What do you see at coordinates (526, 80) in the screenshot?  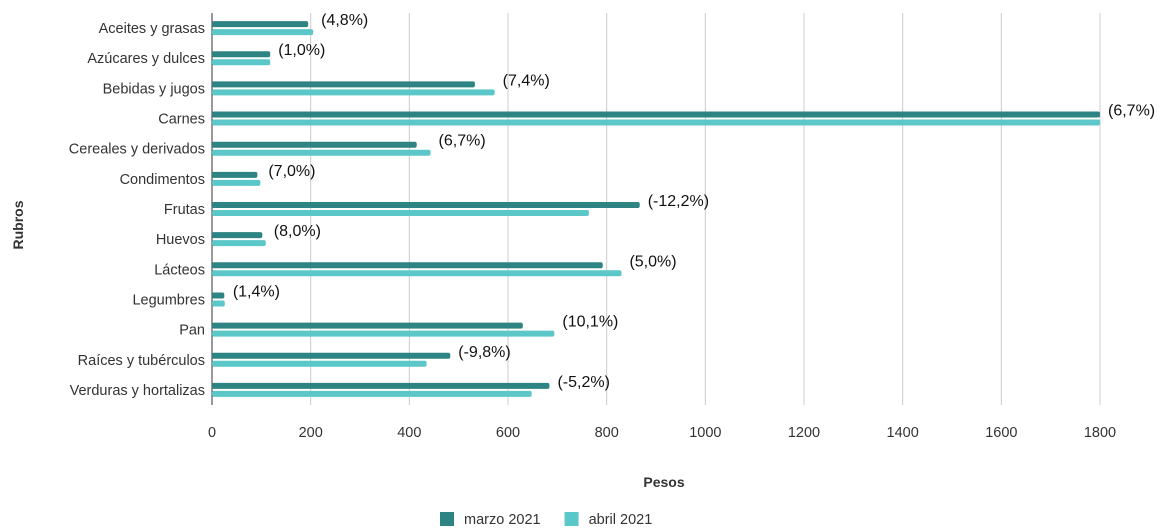 I see `data-label: (7,4%)` at bounding box center [526, 80].